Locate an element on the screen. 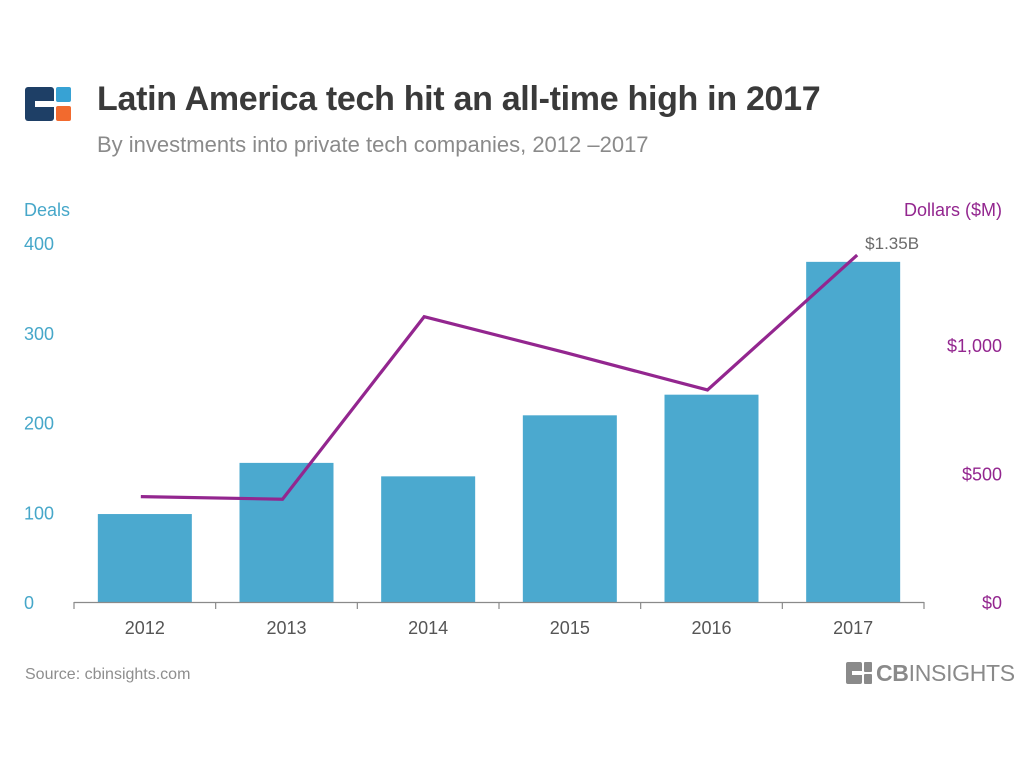 This screenshot has height=768, width=1024. left-axis-title: Deals is located at coordinates (47, 210).